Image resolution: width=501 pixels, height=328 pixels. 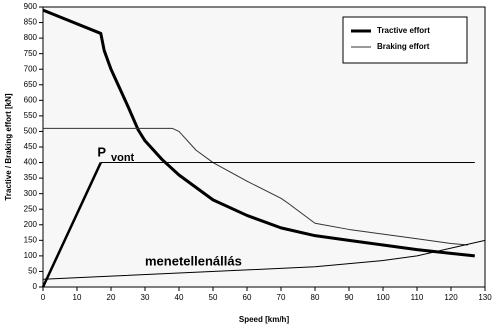 I want to click on x-tick-label: 20, so click(x=111, y=297).